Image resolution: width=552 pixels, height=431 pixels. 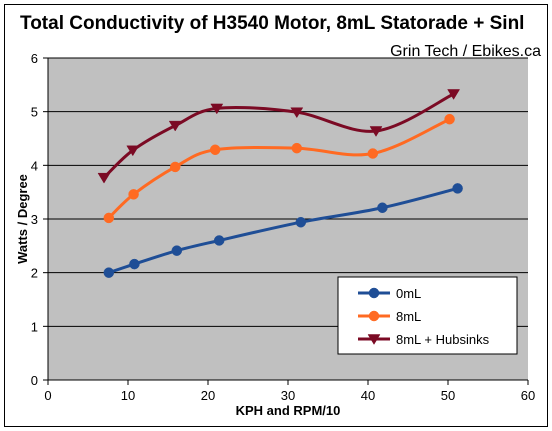 What do you see at coordinates (22, 219) in the screenshot?
I see `y-axis-title: Watts / Degree` at bounding box center [22, 219].